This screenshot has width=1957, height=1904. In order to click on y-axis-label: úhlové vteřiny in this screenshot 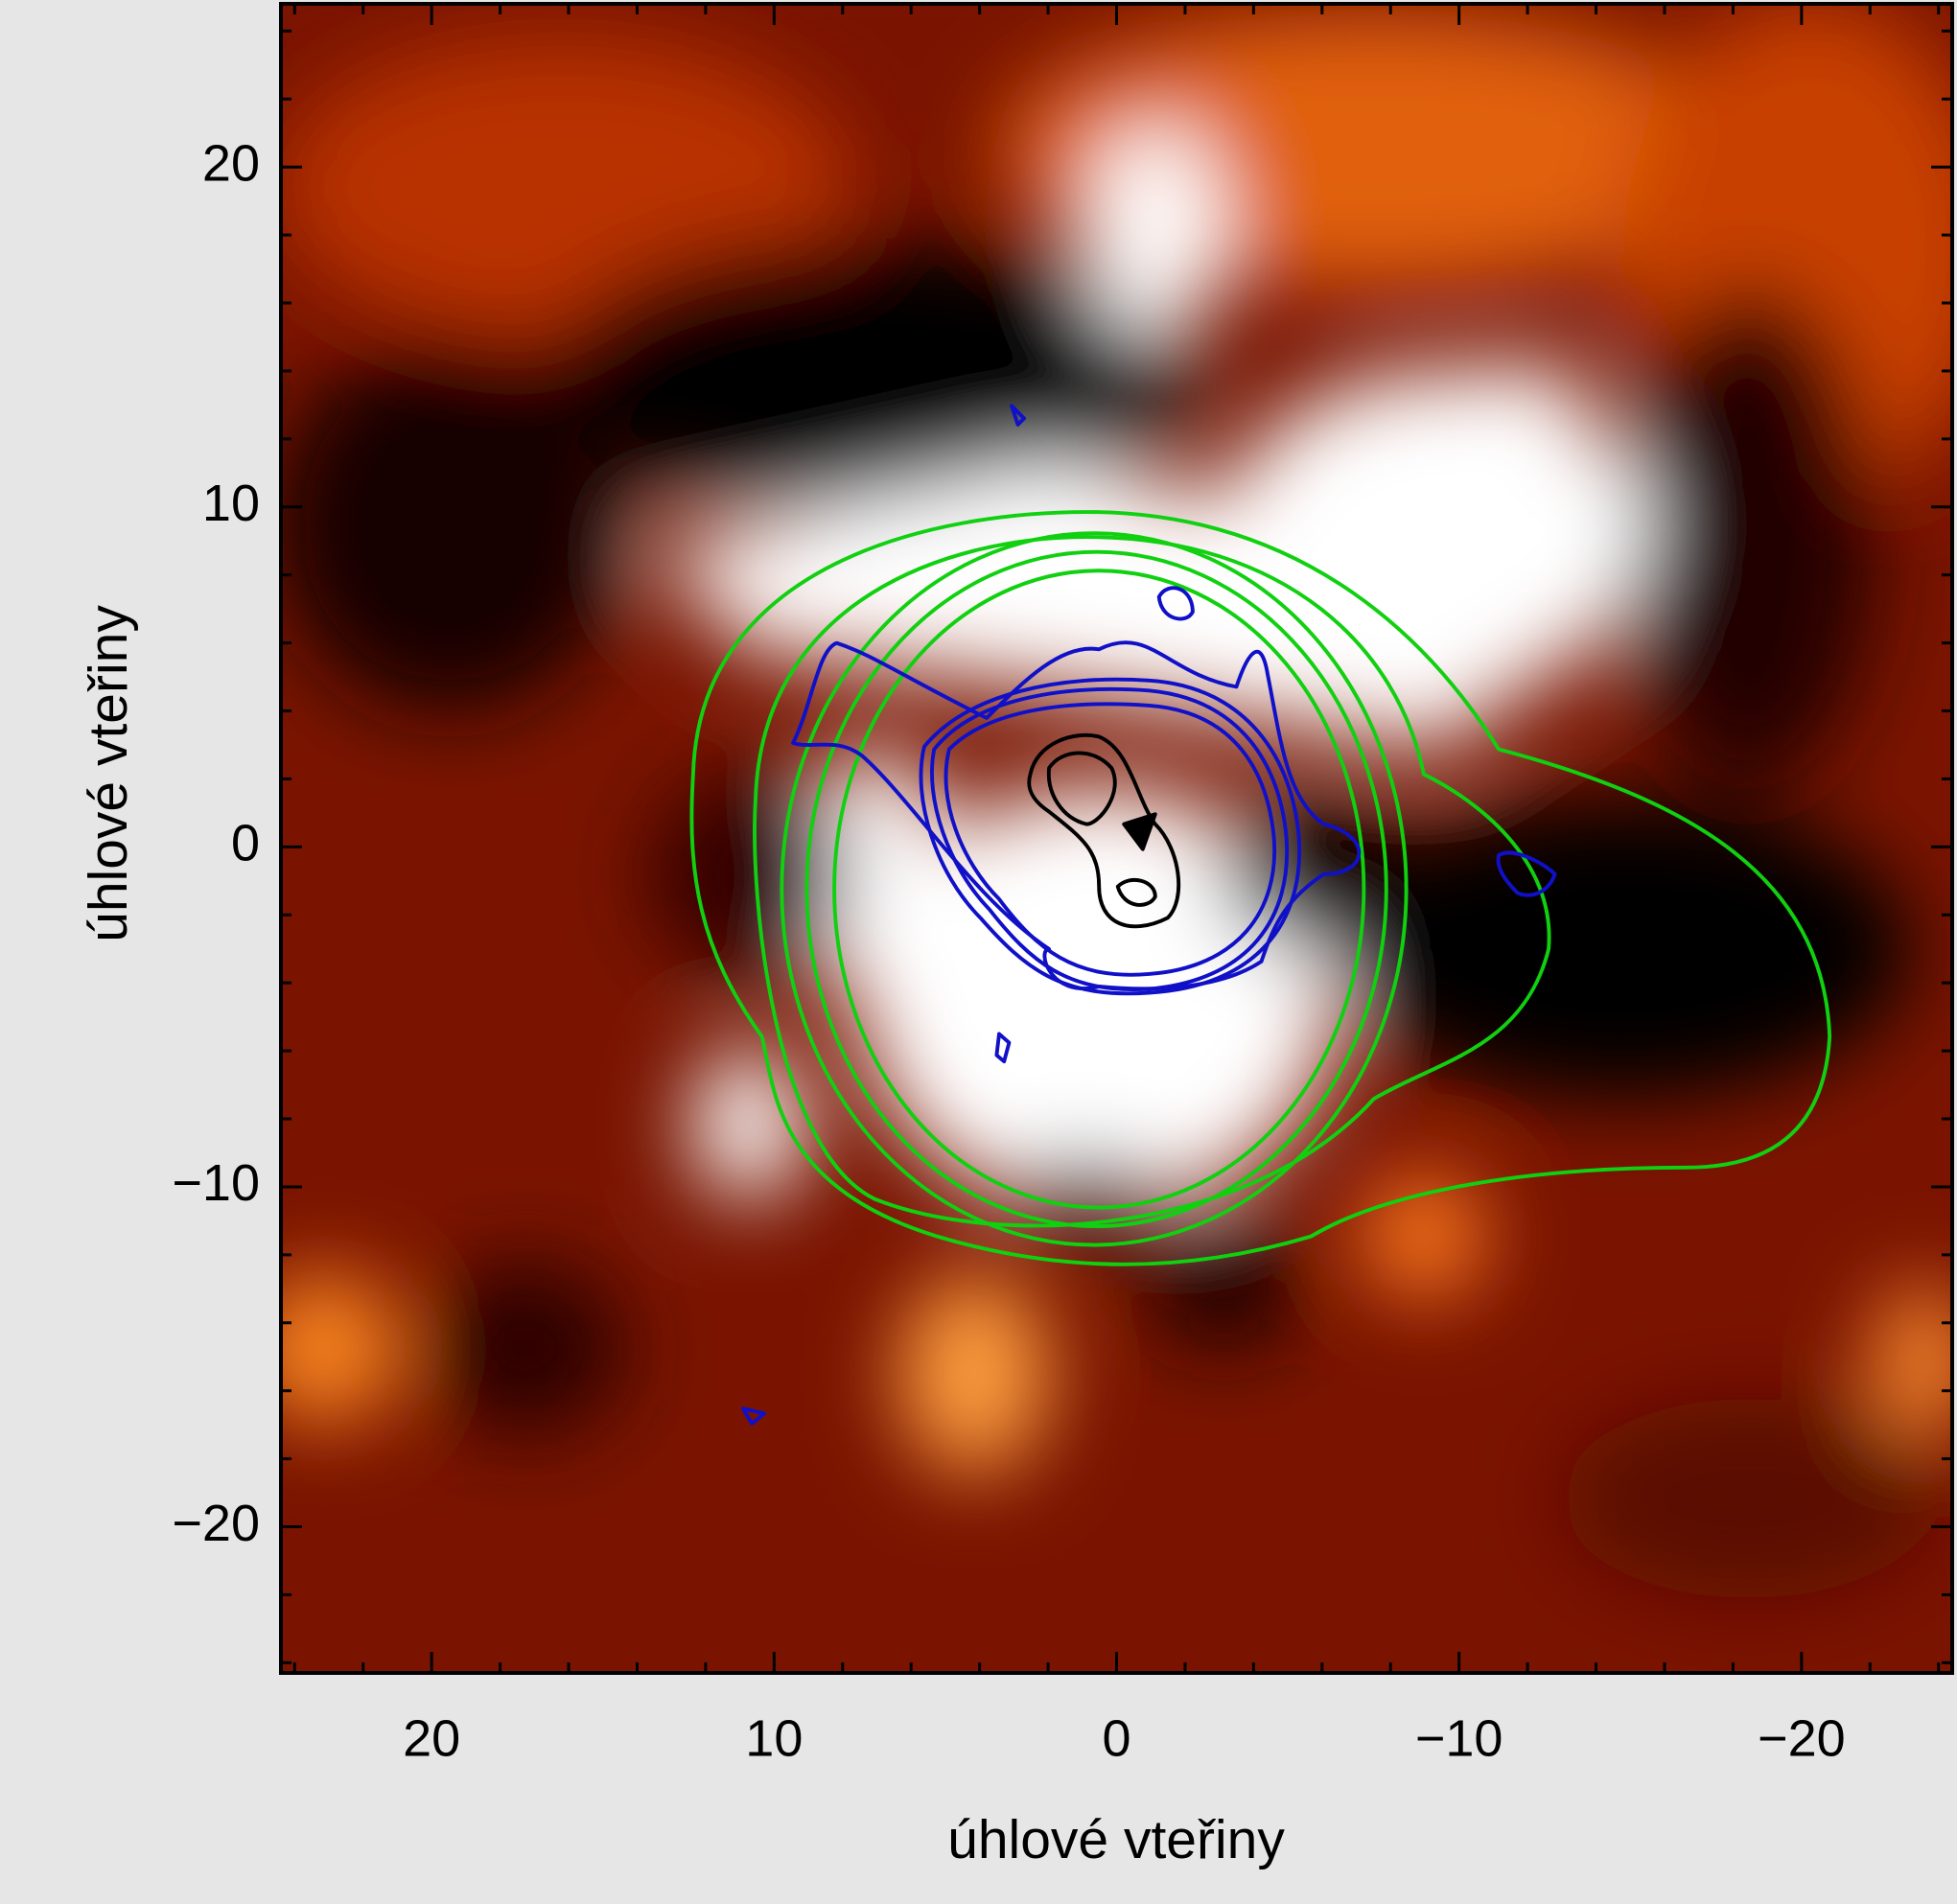, I will do `click(108, 773)`.